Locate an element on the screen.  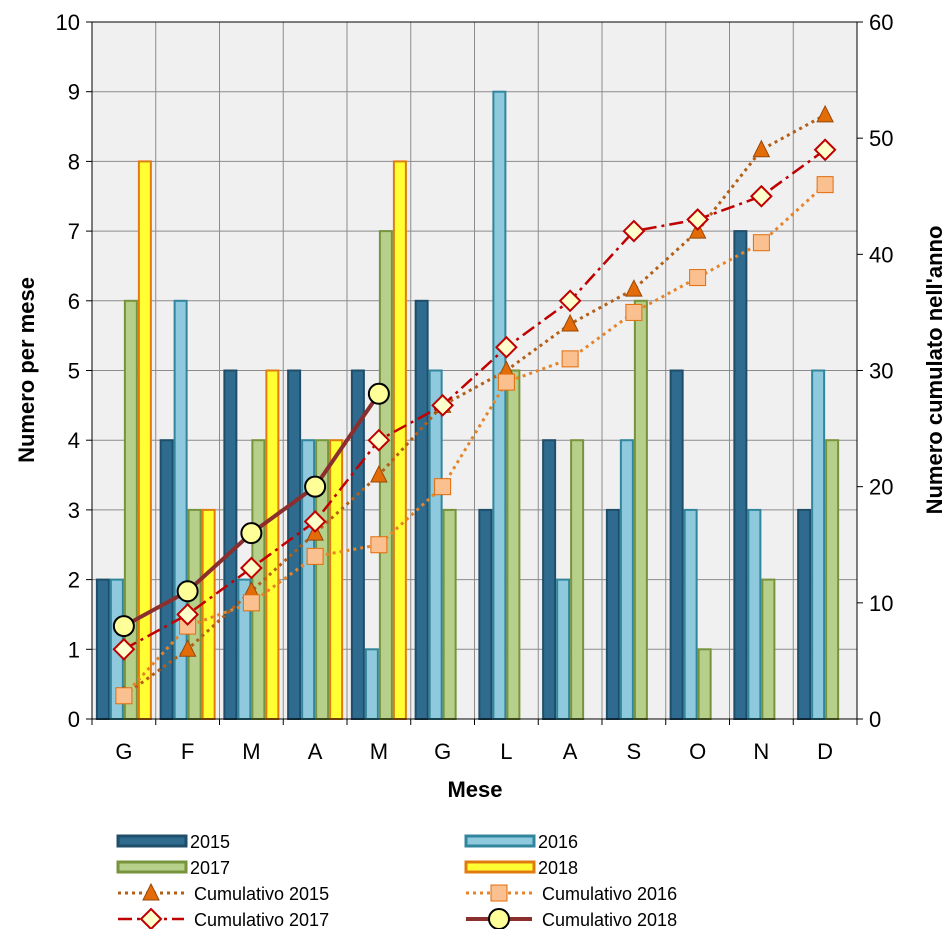
legend-swatch-2018 is located at coordinates (500, 867).